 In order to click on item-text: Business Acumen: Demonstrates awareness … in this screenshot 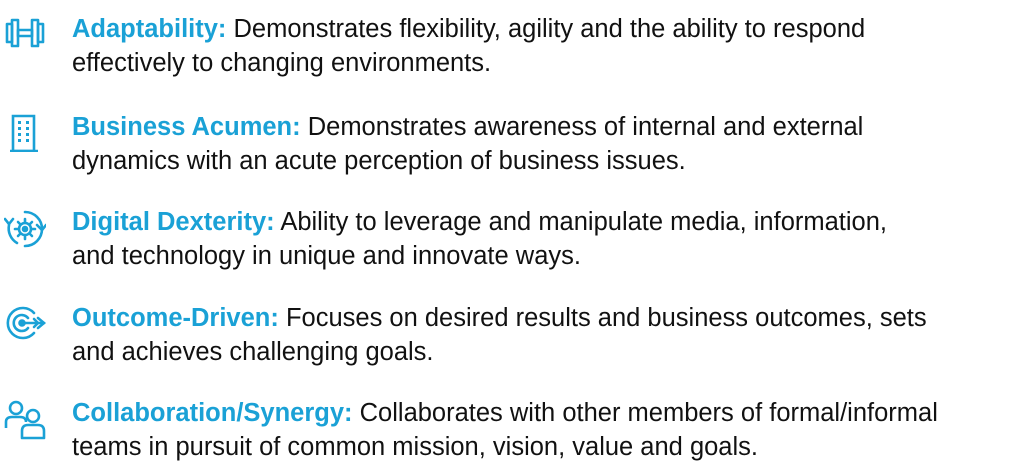, I will do `click(544, 144)`.